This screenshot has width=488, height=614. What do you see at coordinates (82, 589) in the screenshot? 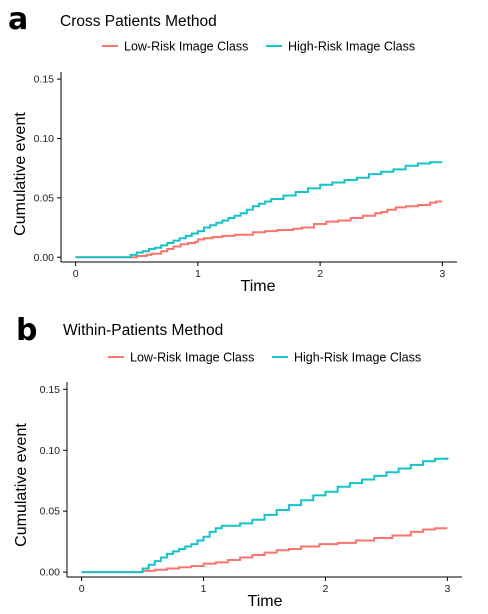
I see `panel-b-x-tick-label: 0` at bounding box center [82, 589].